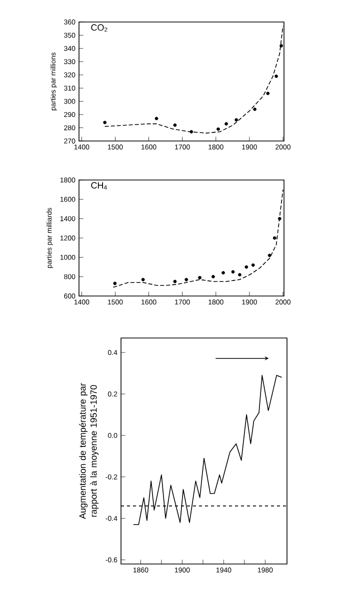  What do you see at coordinates (99, 186) in the screenshot?
I see `chart-title: CH$_{4}$` at bounding box center [99, 186].